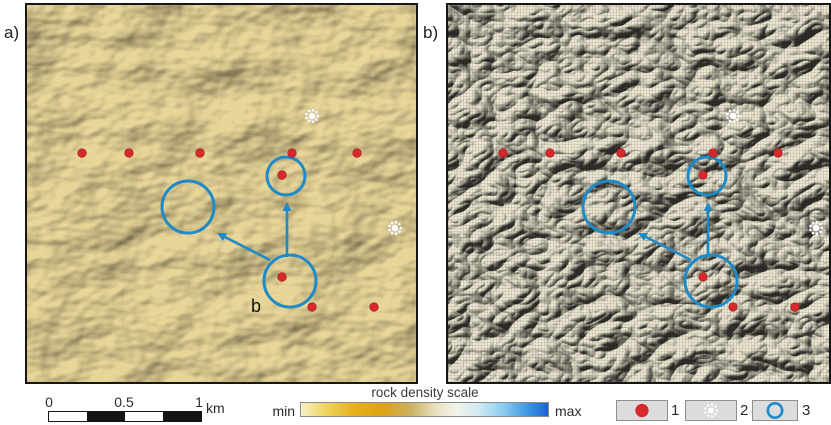 The width and height of the screenshot is (831, 425). What do you see at coordinates (806, 410) in the screenshot?
I see `legend-label-3: 3` at bounding box center [806, 410].